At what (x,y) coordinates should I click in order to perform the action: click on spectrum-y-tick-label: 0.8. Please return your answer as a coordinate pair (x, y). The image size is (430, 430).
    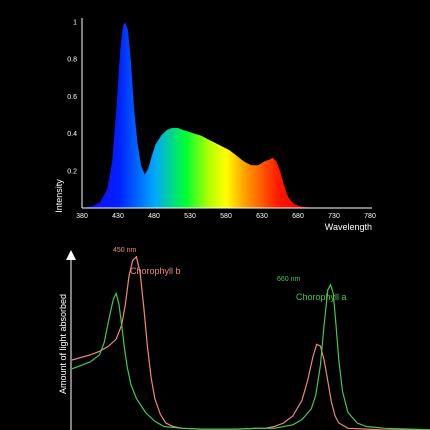
    Looking at the image, I should click on (72, 60).